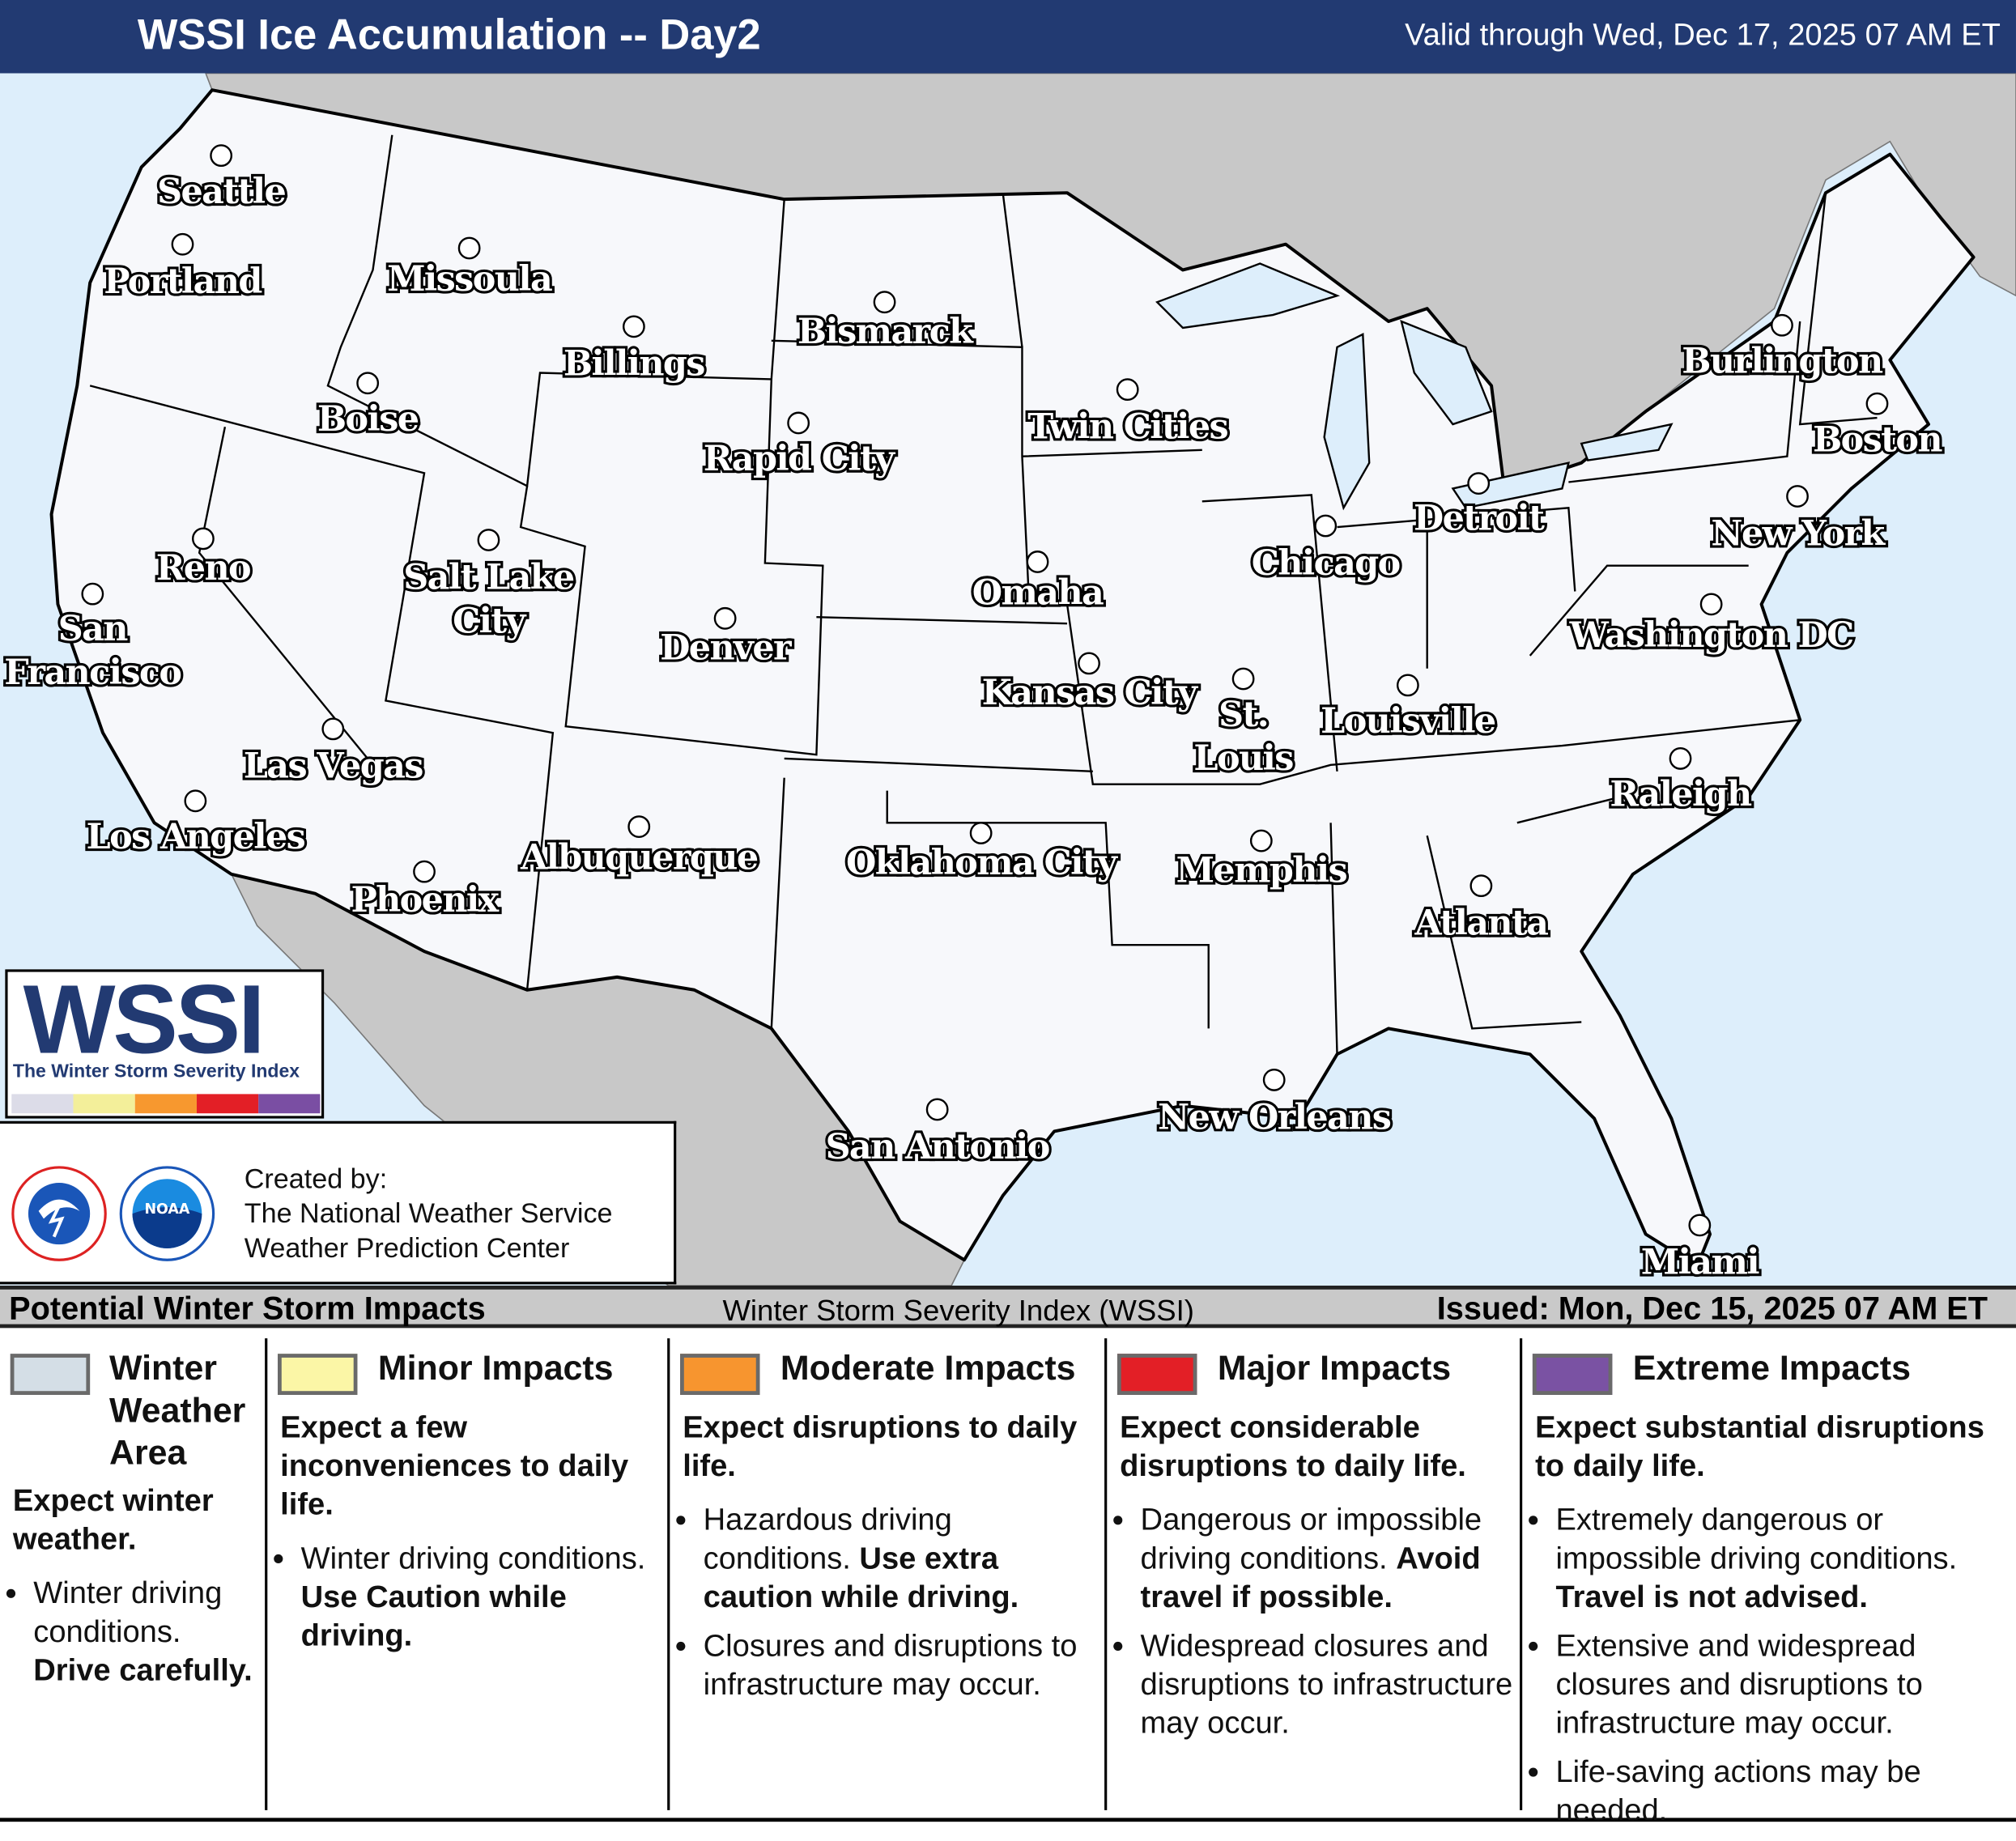  Describe the element at coordinates (490, 621) in the screenshot. I see `city-label: City` at that location.